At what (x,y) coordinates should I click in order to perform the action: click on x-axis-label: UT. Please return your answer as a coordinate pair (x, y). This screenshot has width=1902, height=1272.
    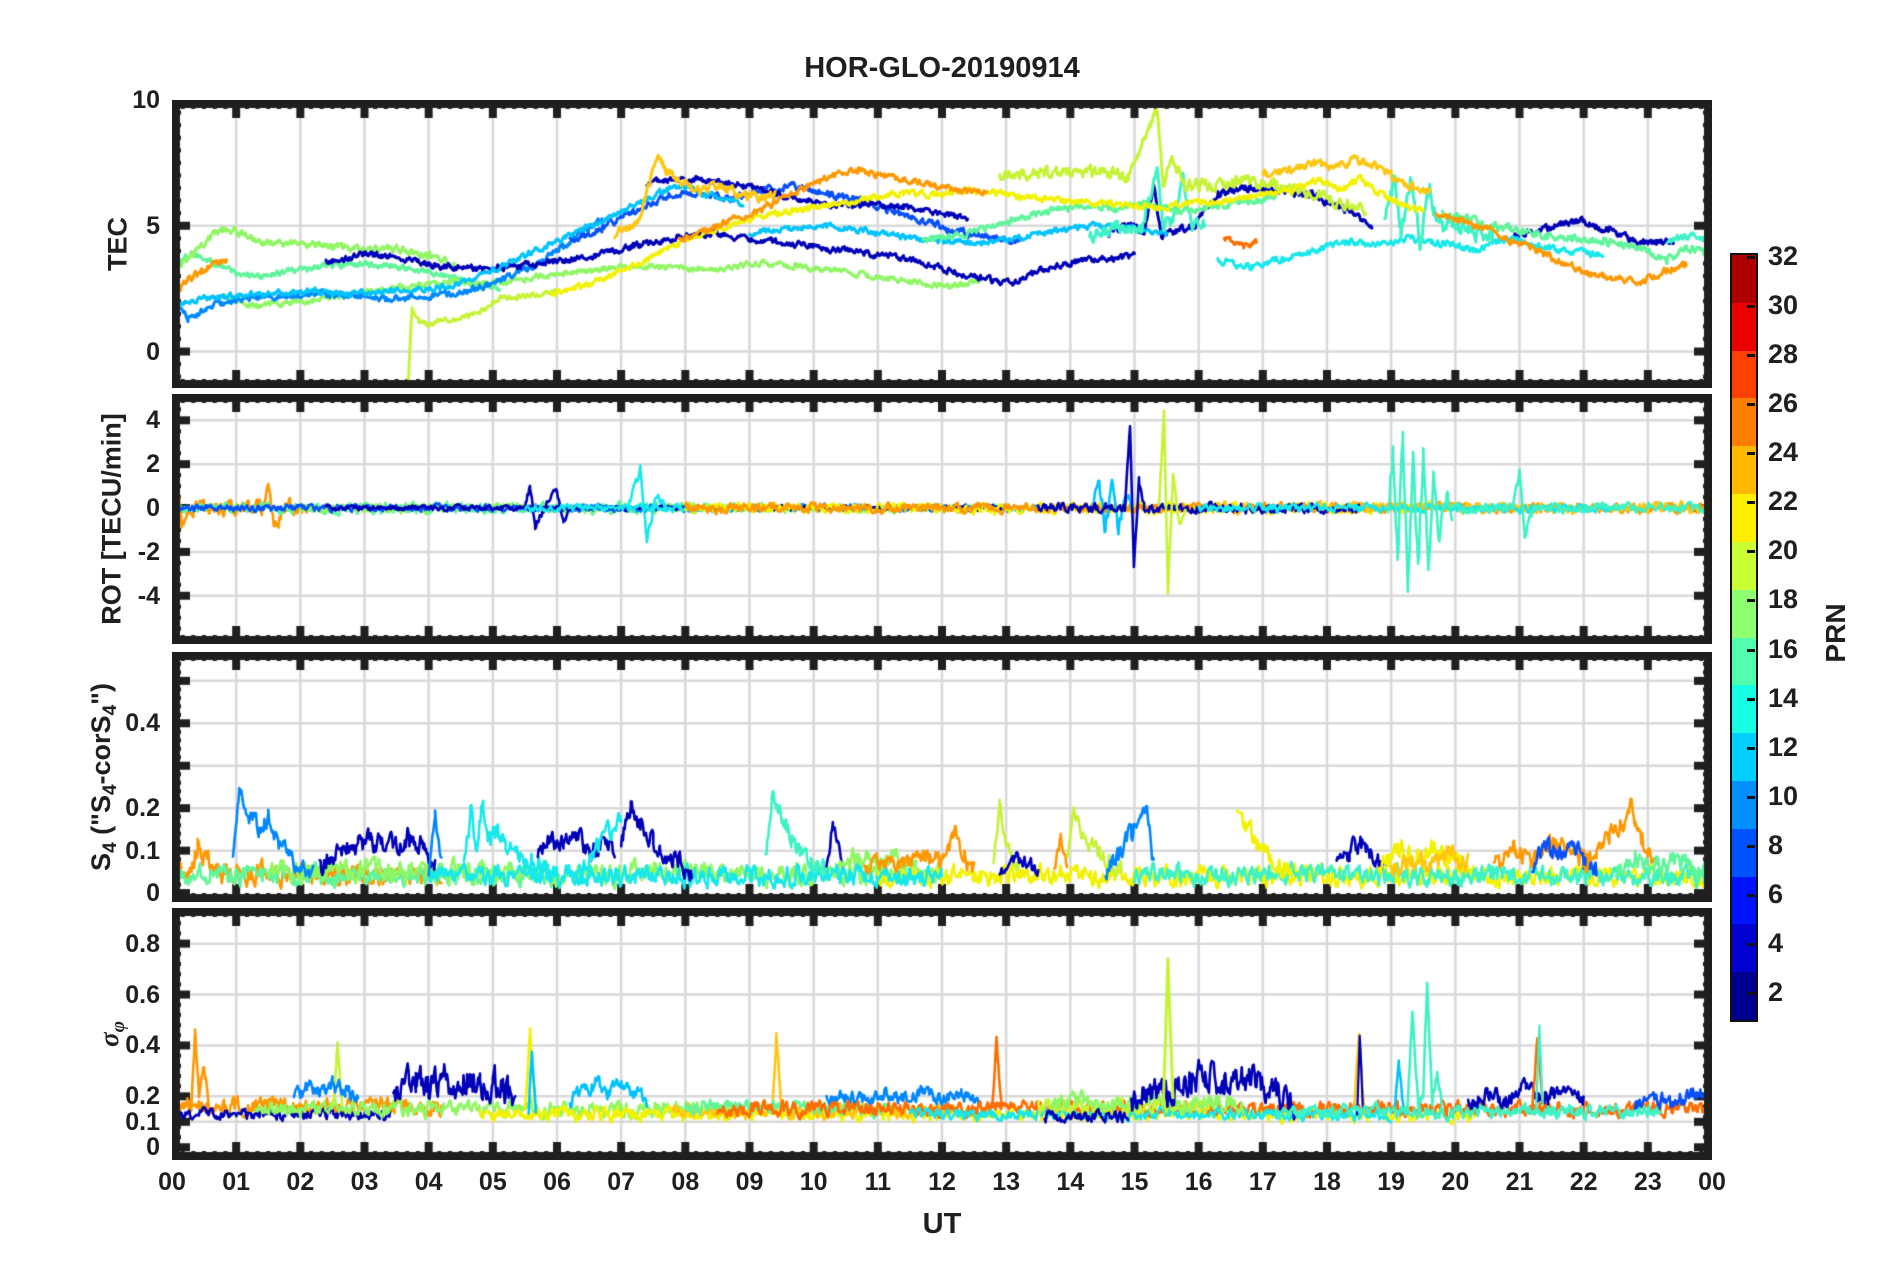
    Looking at the image, I should click on (942, 1224).